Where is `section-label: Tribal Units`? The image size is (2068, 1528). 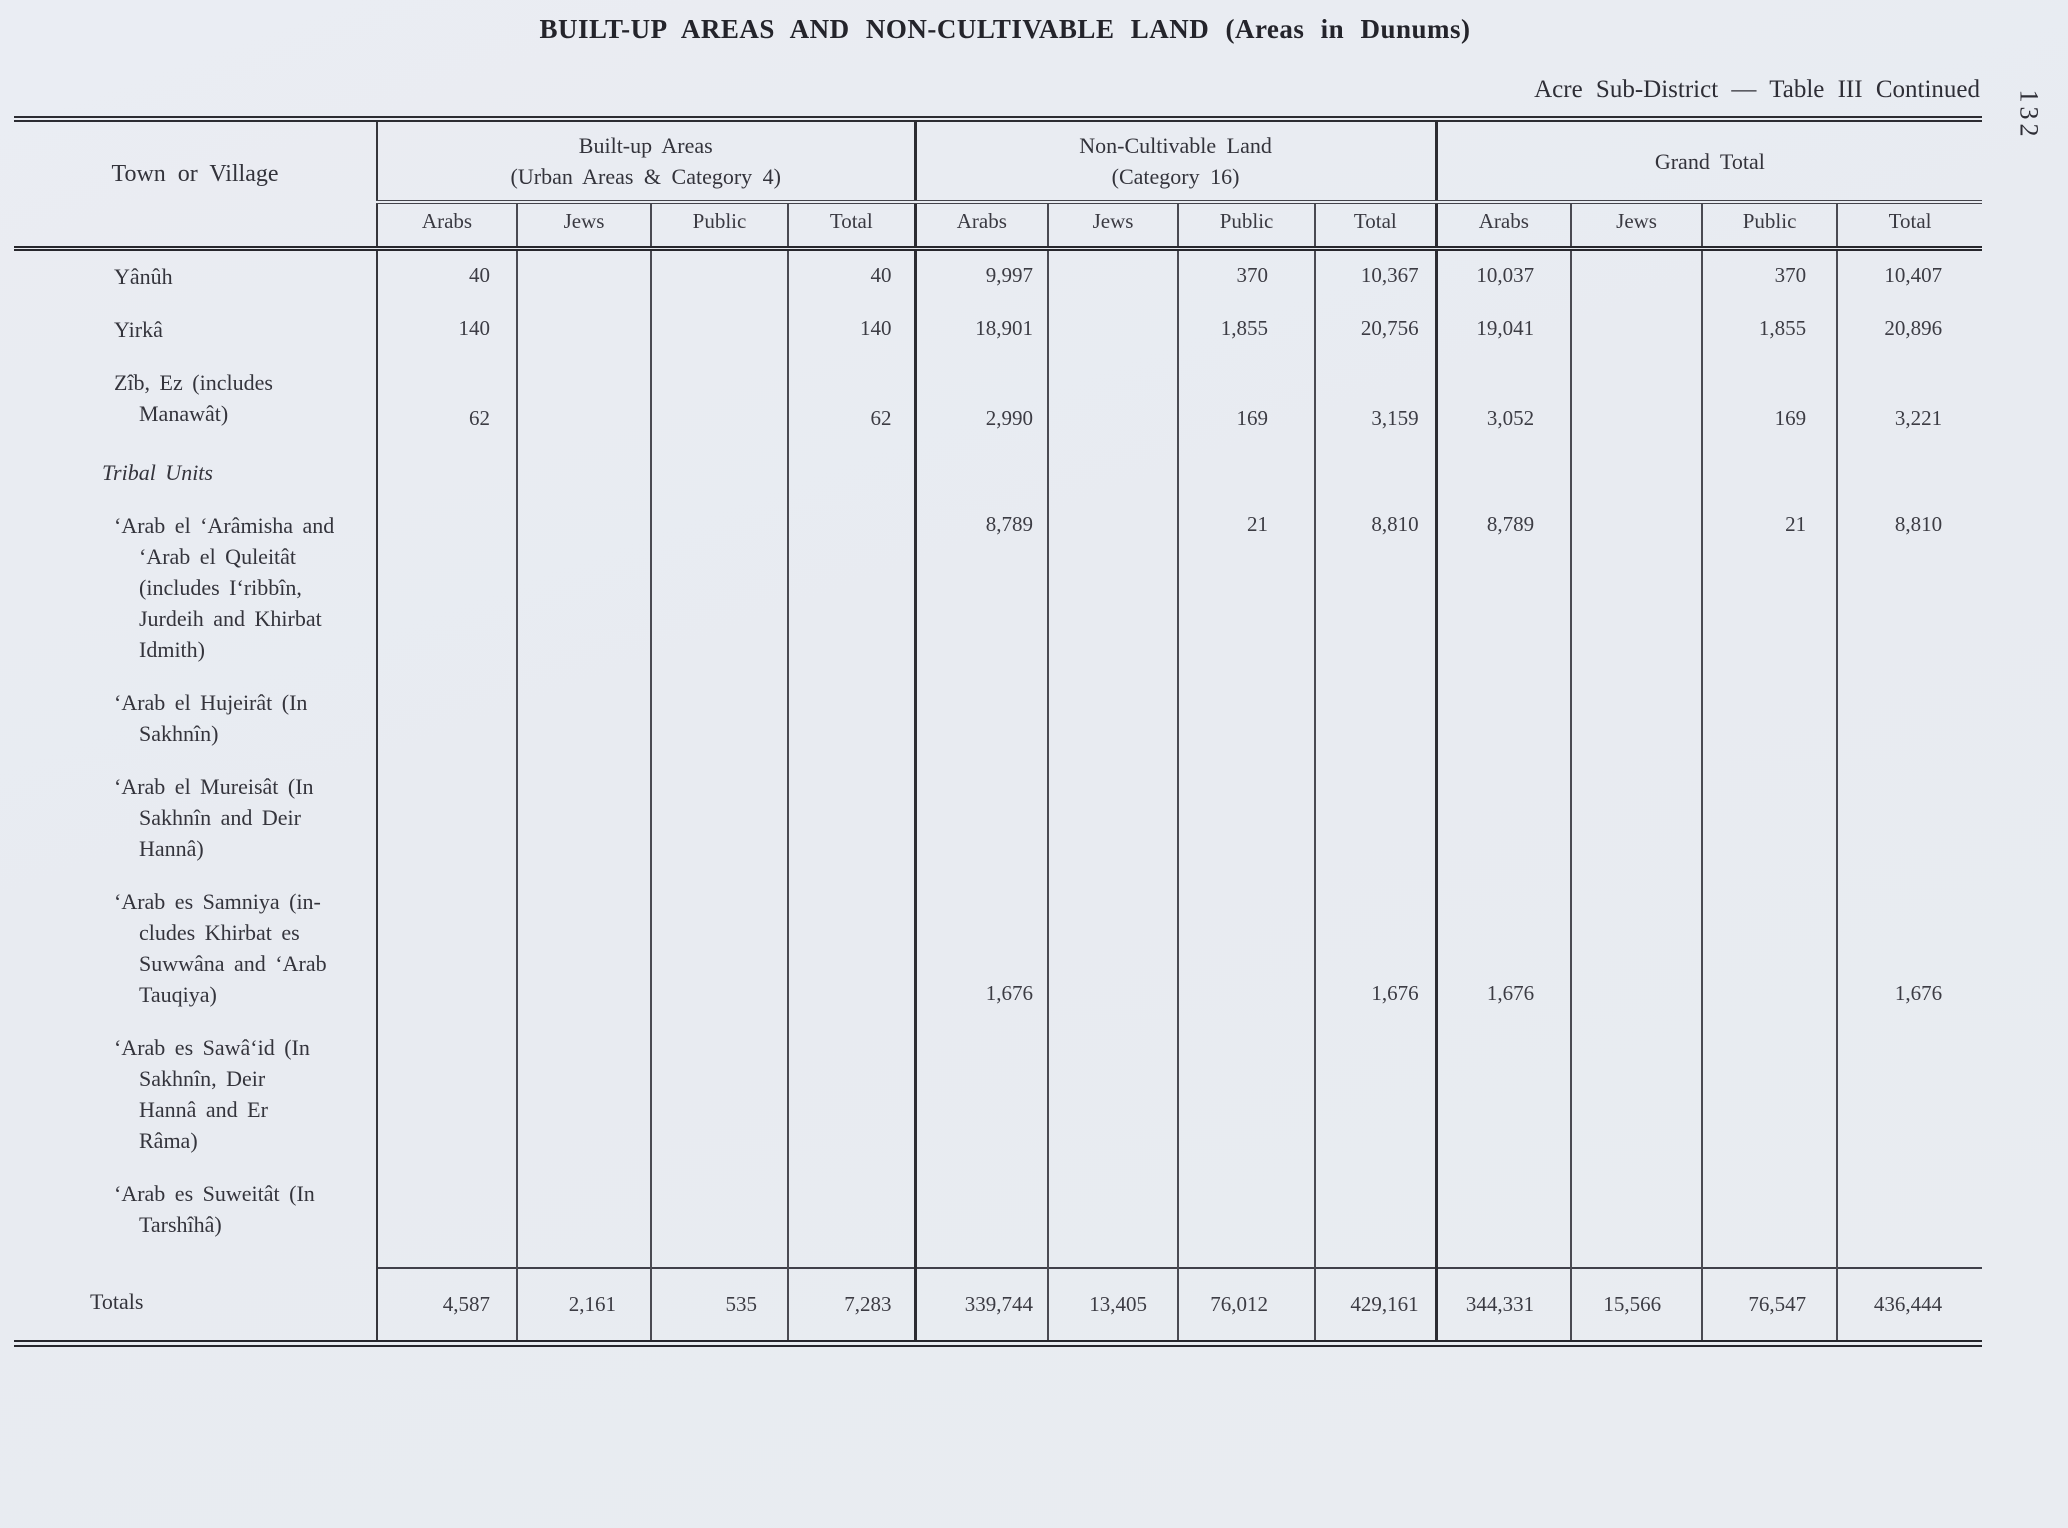
section-label: Tribal Units is located at coordinates (157, 472).